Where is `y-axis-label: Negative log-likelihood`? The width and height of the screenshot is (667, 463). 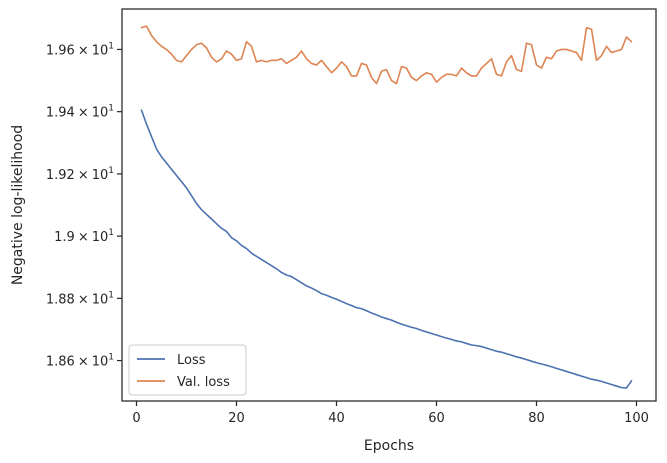 y-axis-label: Negative log-likelihood is located at coordinates (18, 205).